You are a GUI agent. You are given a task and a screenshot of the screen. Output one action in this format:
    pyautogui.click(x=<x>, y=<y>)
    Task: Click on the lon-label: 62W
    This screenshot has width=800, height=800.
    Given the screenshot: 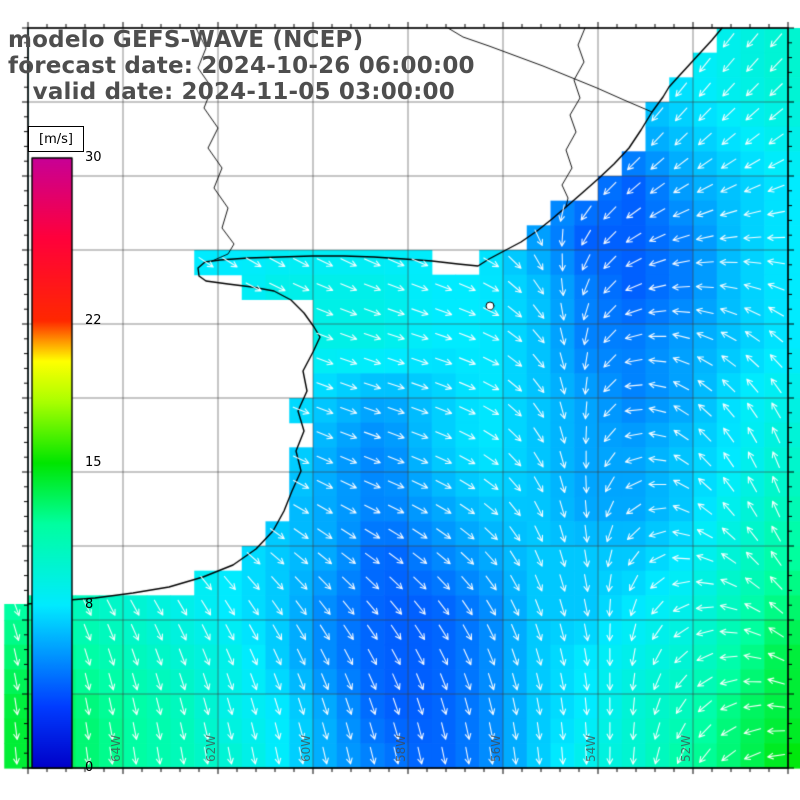 What is the action you would take?
    pyautogui.click(x=211, y=748)
    